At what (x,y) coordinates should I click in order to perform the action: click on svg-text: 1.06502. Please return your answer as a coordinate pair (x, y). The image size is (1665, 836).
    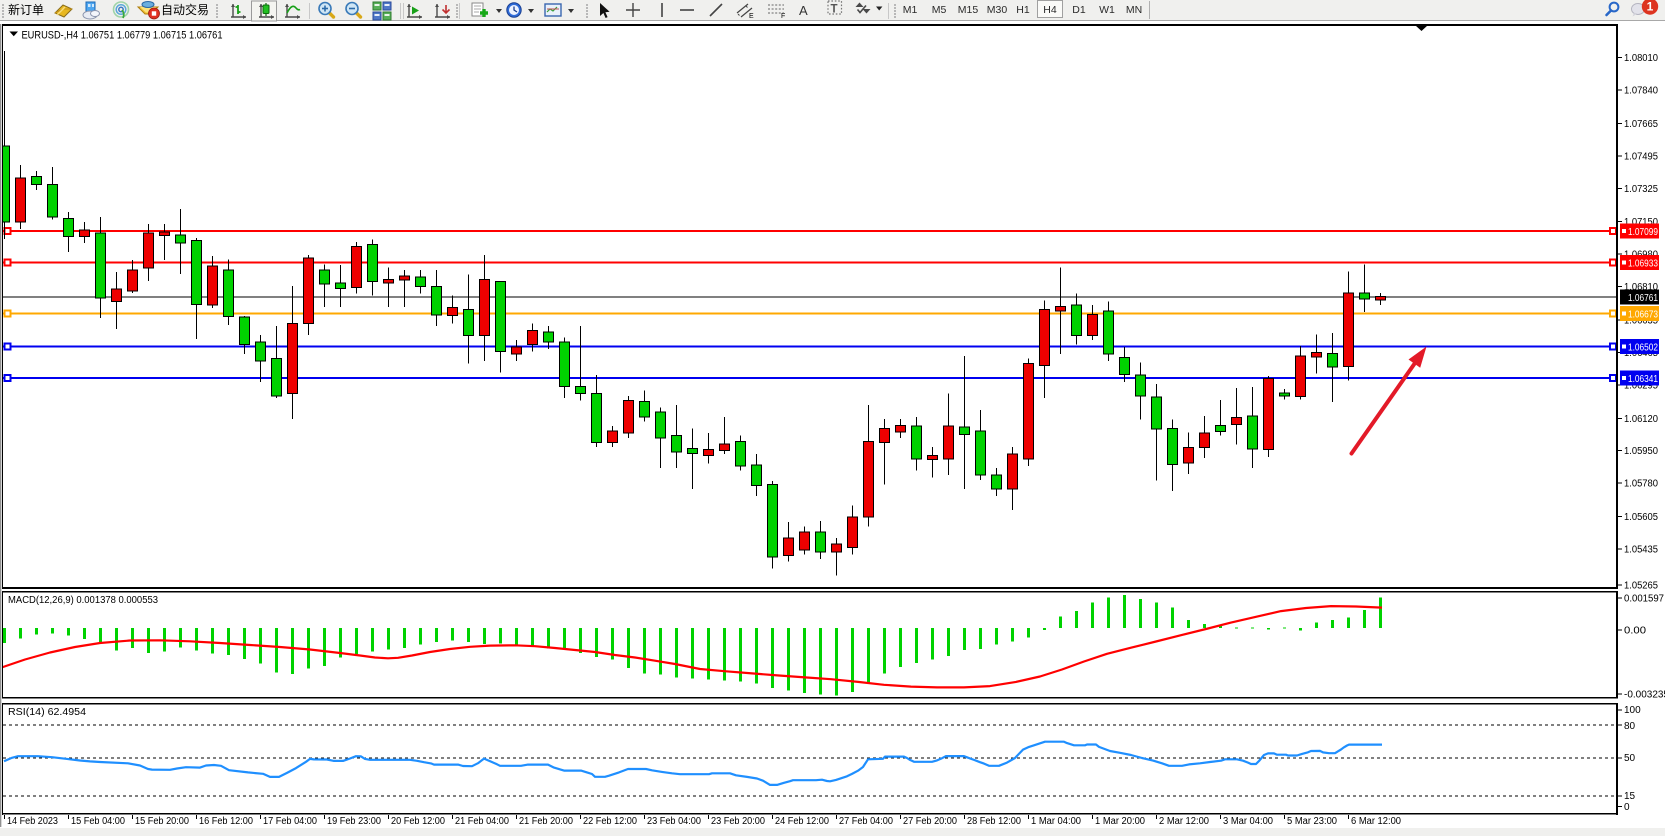
    Looking at the image, I should click on (1643, 348).